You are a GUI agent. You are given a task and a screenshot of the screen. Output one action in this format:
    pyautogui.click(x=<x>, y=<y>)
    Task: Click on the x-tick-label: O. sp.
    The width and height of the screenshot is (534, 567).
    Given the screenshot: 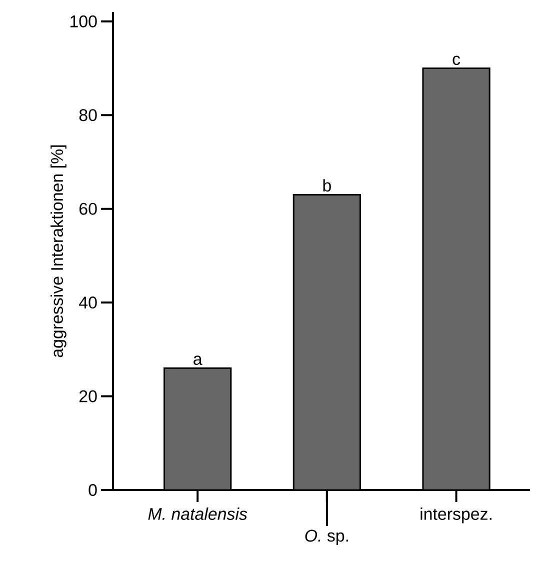 What is the action you would take?
    pyautogui.click(x=326, y=538)
    